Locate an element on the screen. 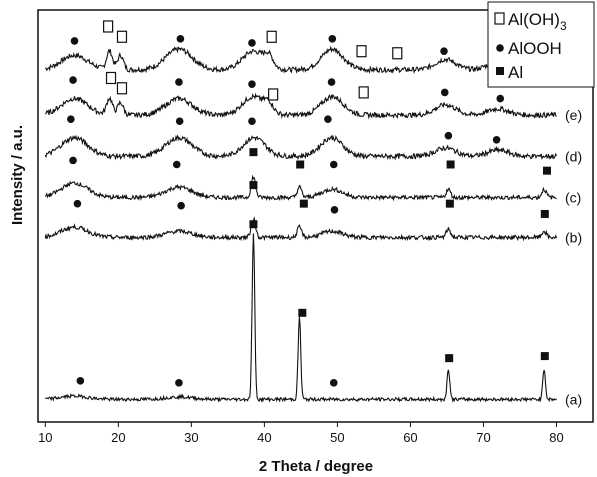 This screenshot has height=477, width=597. legend-marker-filled-circle is located at coordinates (500, 48).